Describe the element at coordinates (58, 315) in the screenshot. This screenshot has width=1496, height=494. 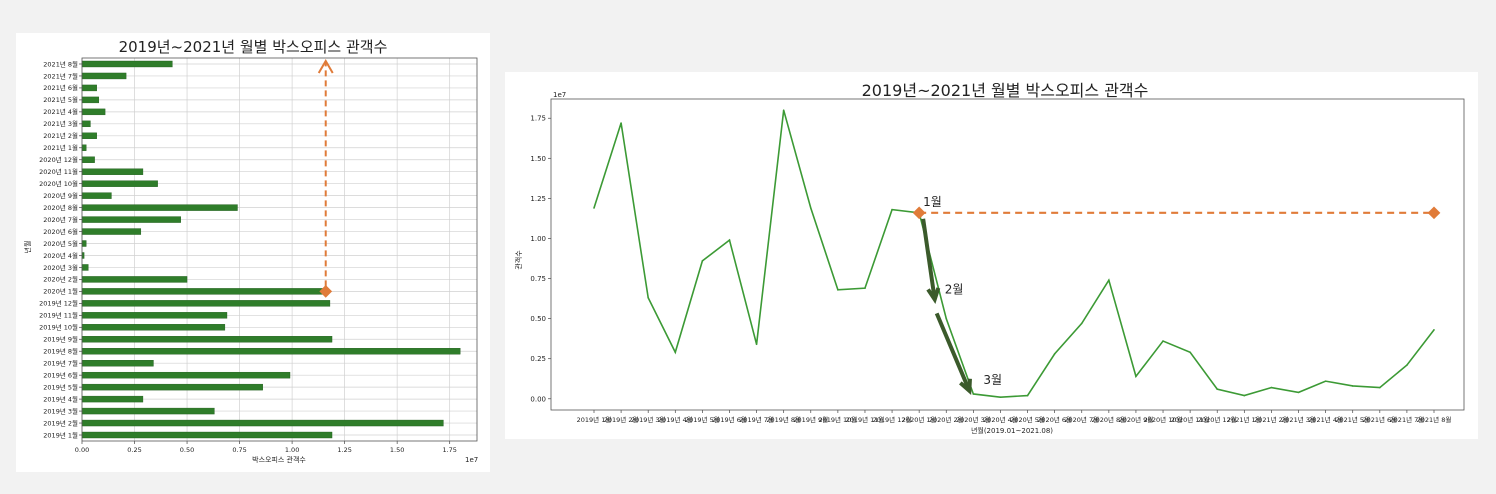
I see `bar-y-tick-label: 2019년 11월` at that location.